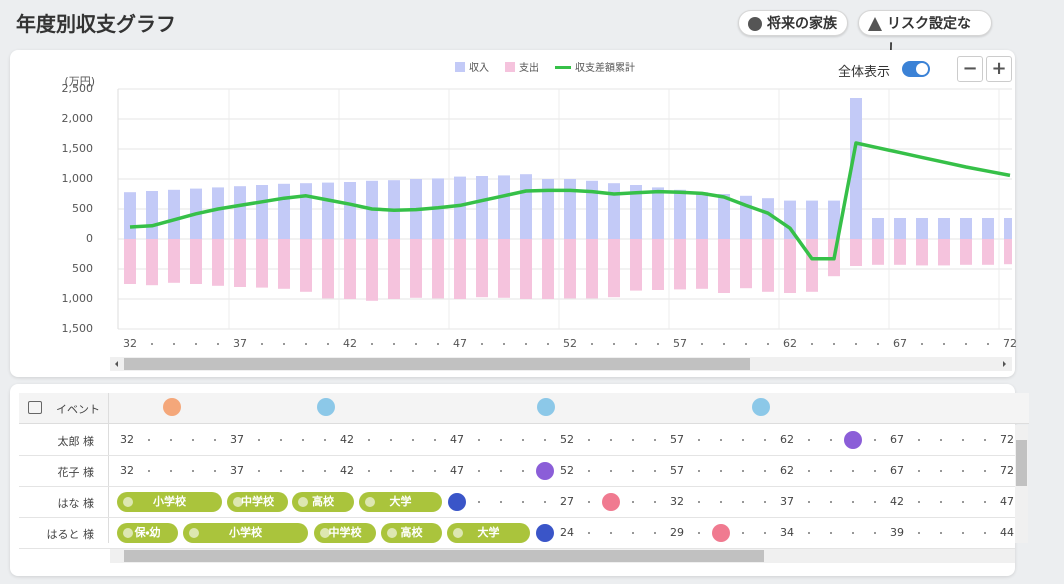 This screenshot has width=1064, height=584. Describe the element at coordinates (1004, 364) in the screenshot. I see `scroll-right` at that location.